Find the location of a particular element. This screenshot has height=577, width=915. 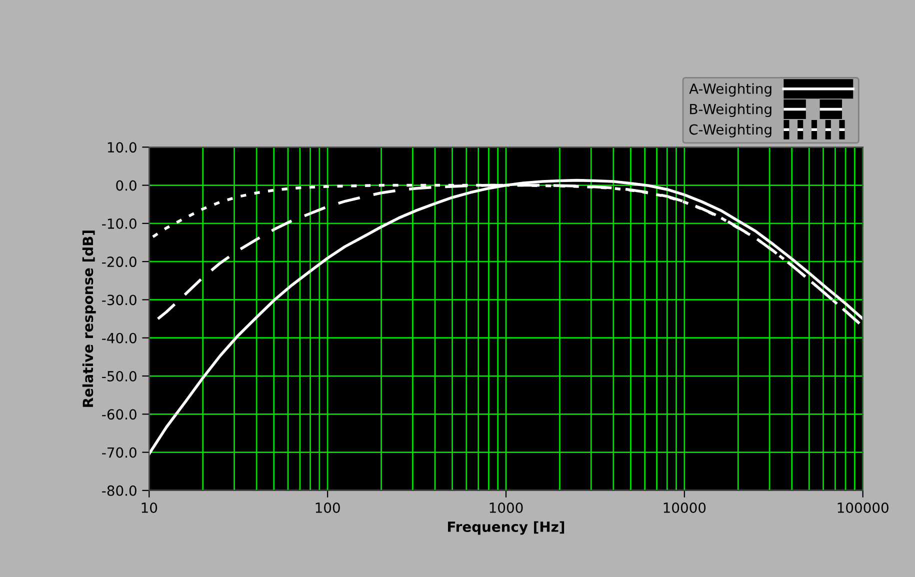

x-tick-label: 10000 is located at coordinates (685, 508).